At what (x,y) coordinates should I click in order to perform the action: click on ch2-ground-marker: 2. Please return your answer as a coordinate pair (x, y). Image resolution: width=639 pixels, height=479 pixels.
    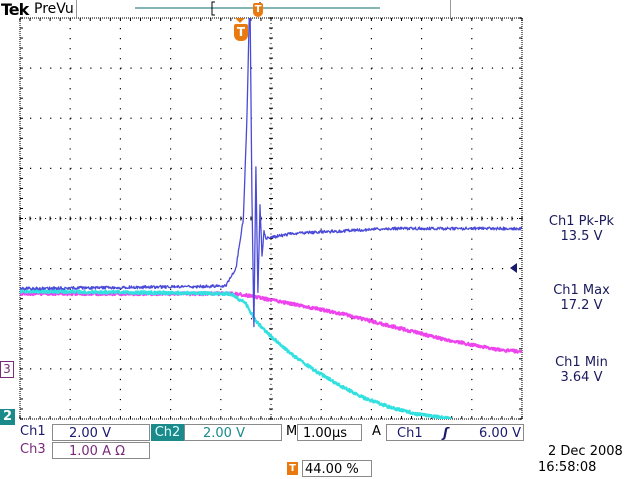
    Looking at the image, I should click on (7, 417).